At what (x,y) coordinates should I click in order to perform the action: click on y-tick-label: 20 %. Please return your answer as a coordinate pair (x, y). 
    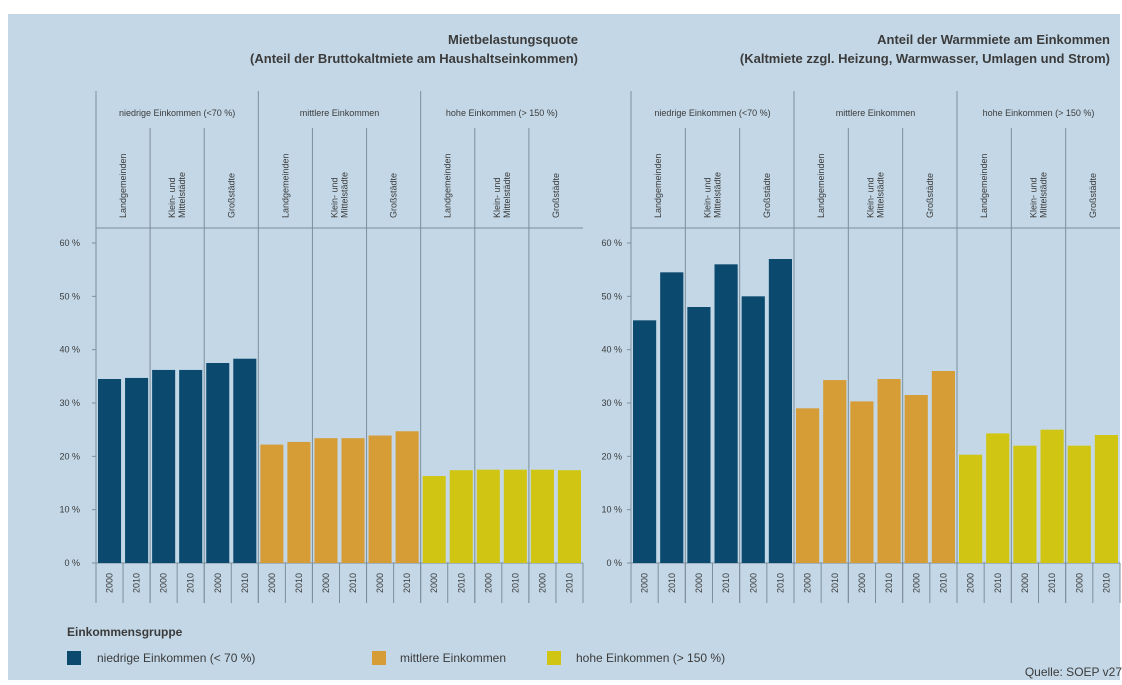
    Looking at the image, I should click on (69, 456).